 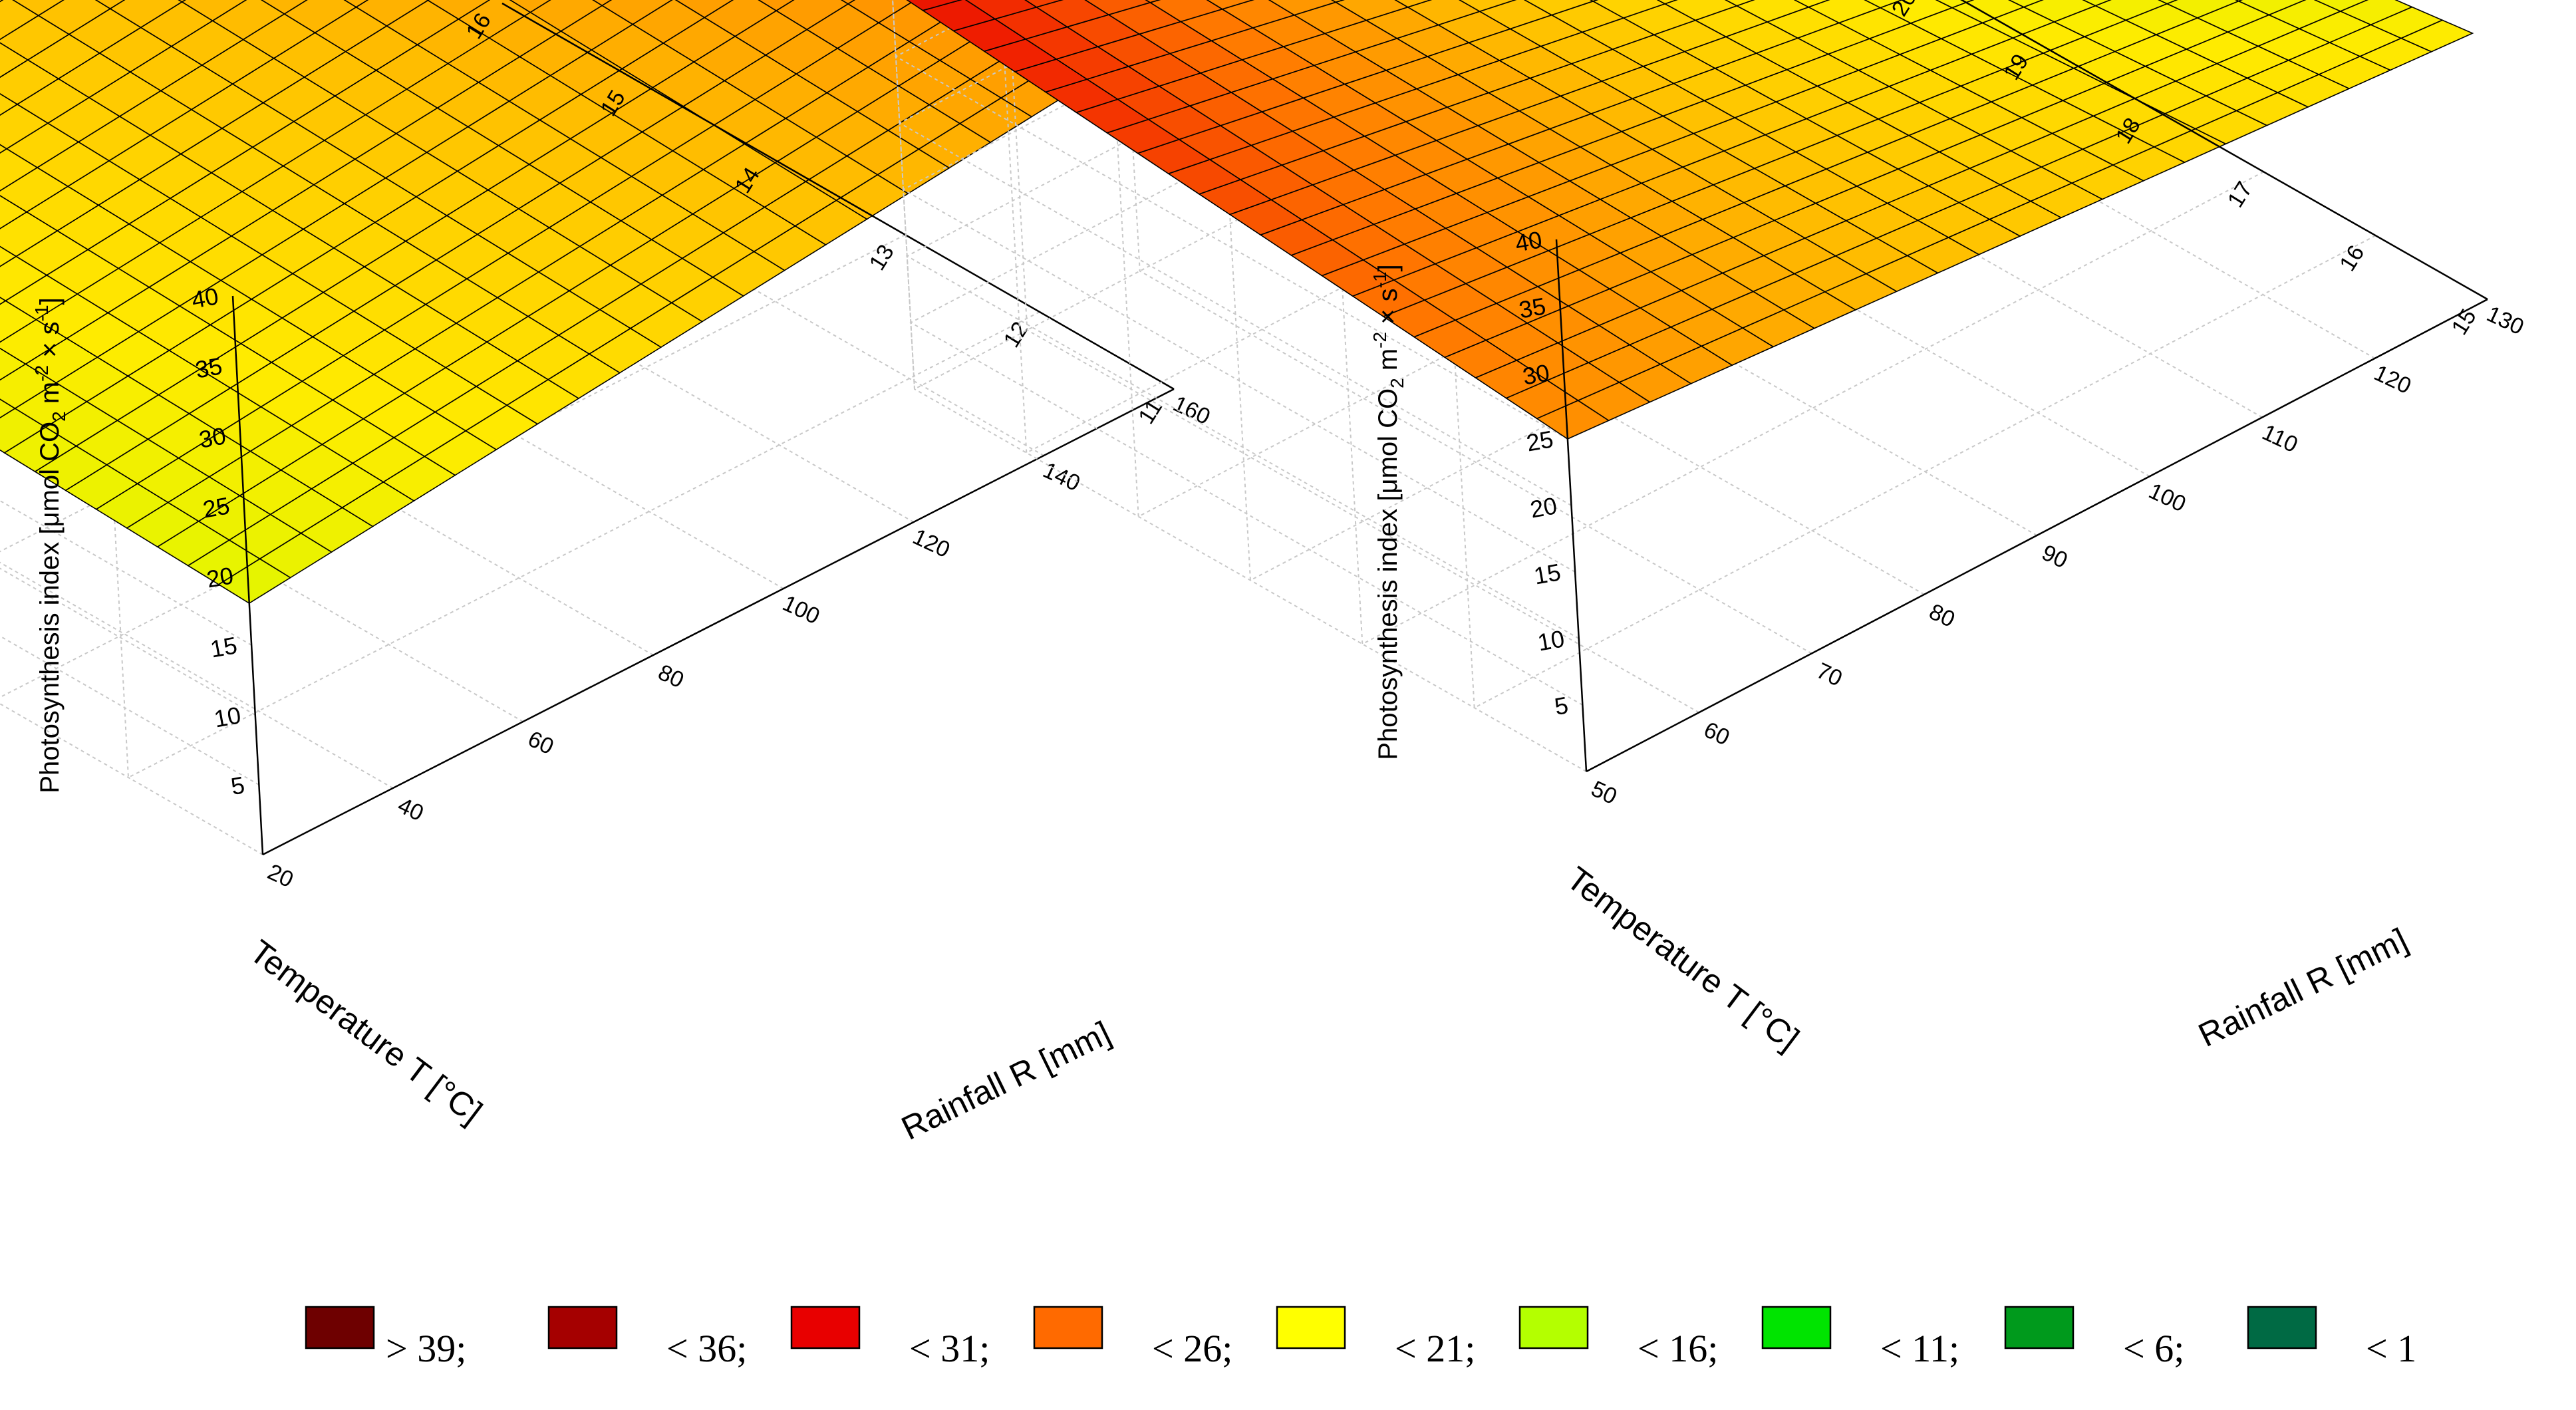 What do you see at coordinates (890, 1338) in the screenshot?
I see `legend-item: < 31;` at bounding box center [890, 1338].